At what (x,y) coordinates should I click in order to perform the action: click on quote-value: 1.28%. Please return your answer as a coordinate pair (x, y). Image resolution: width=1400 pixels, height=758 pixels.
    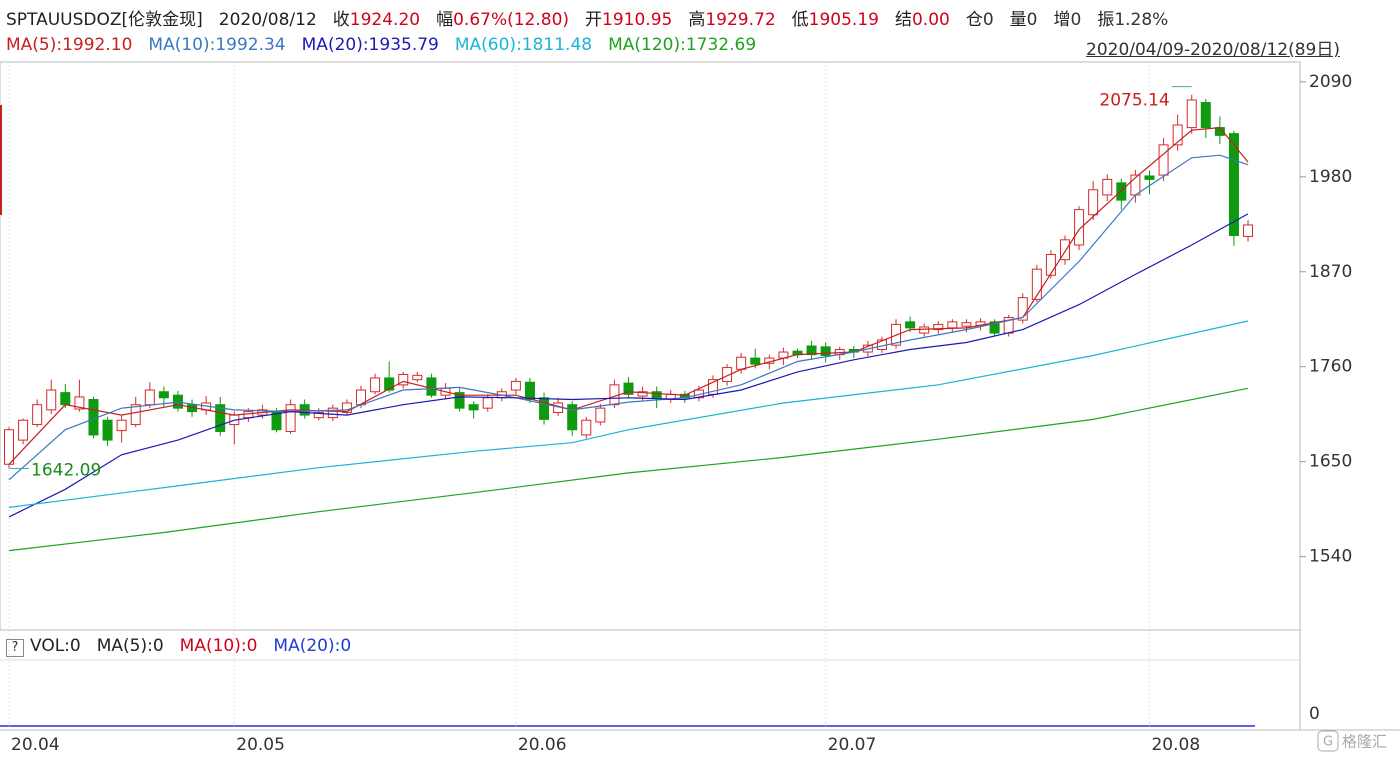
    Looking at the image, I should click on (1141, 20).